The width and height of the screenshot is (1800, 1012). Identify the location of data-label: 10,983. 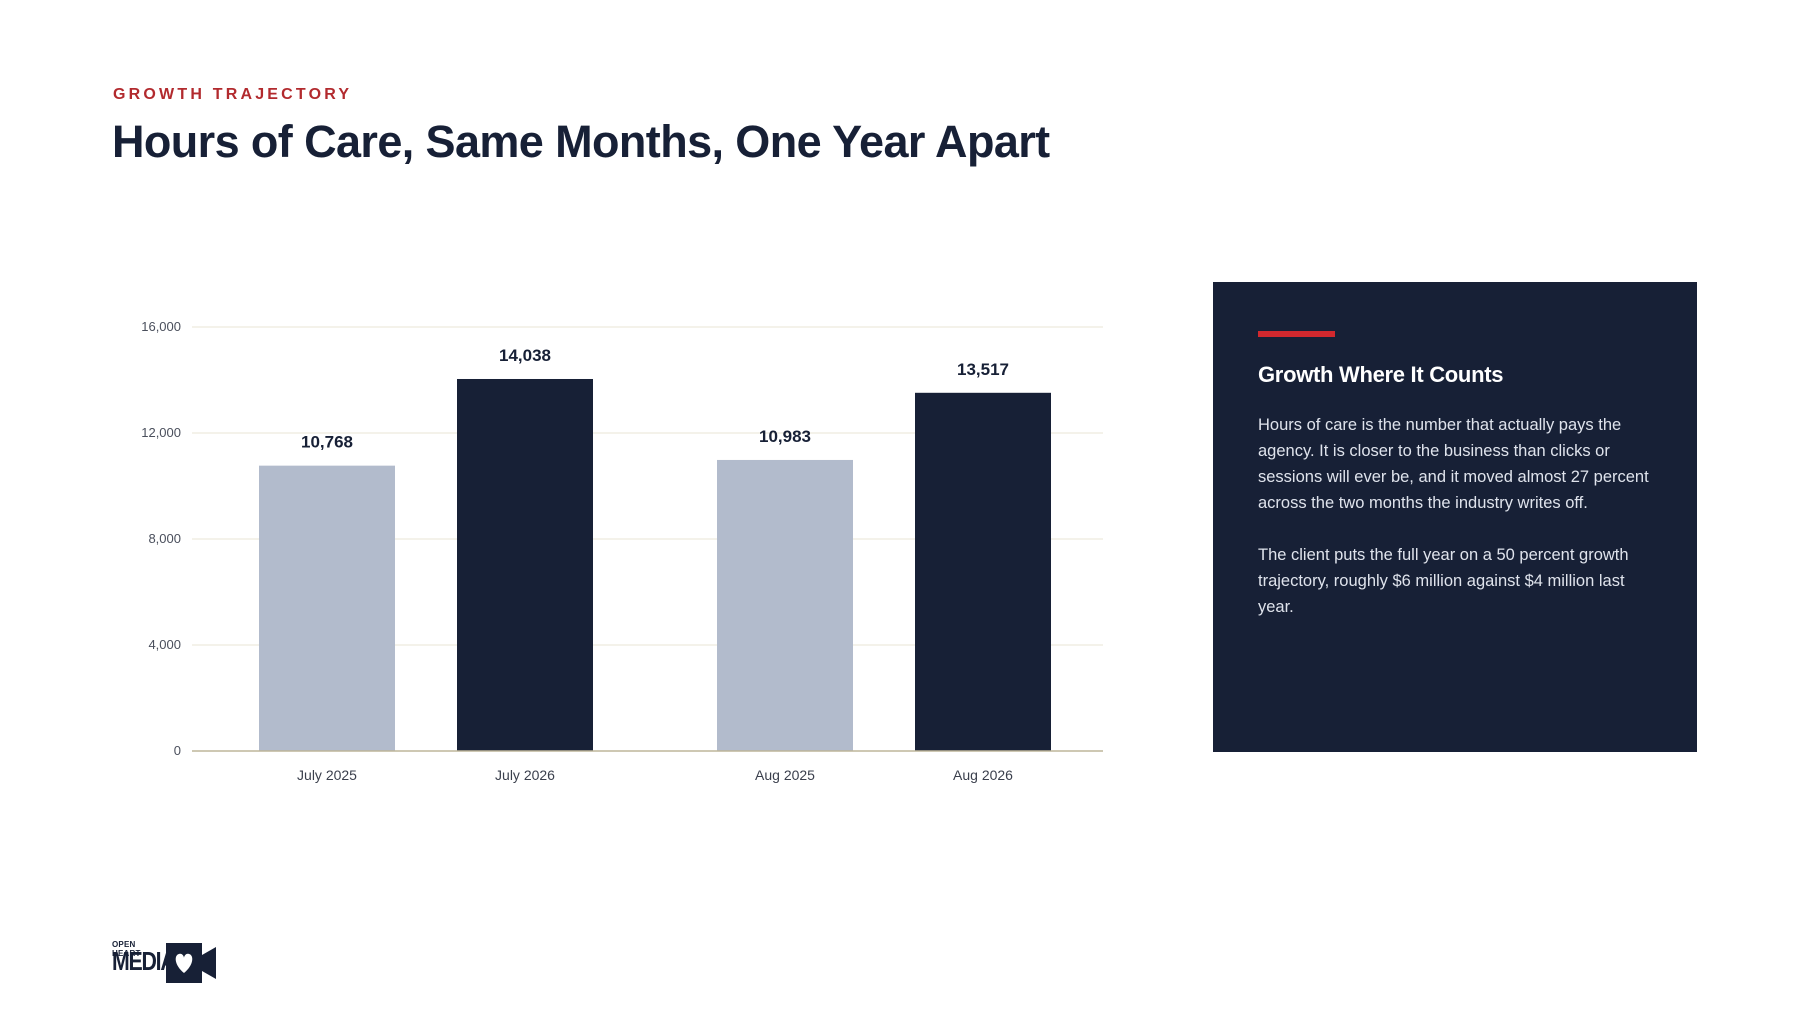
(785, 436).